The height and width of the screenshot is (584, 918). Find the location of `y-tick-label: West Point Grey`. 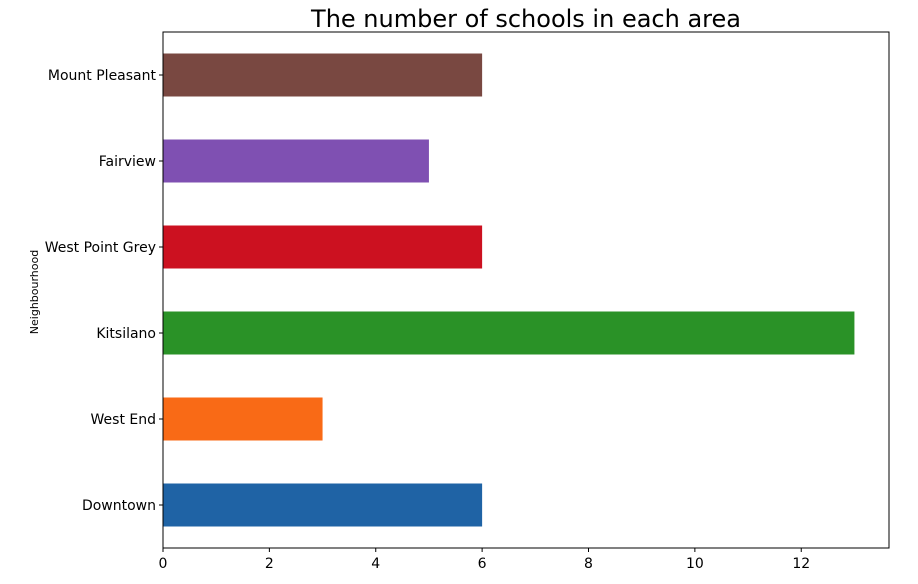

y-tick-label: West Point Grey is located at coordinates (100, 248).